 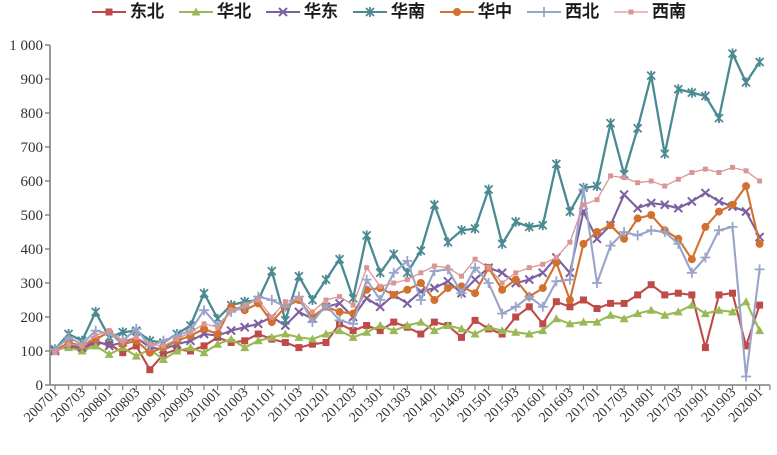 I want to click on y-tick-label: 0, so click(x=40, y=386).